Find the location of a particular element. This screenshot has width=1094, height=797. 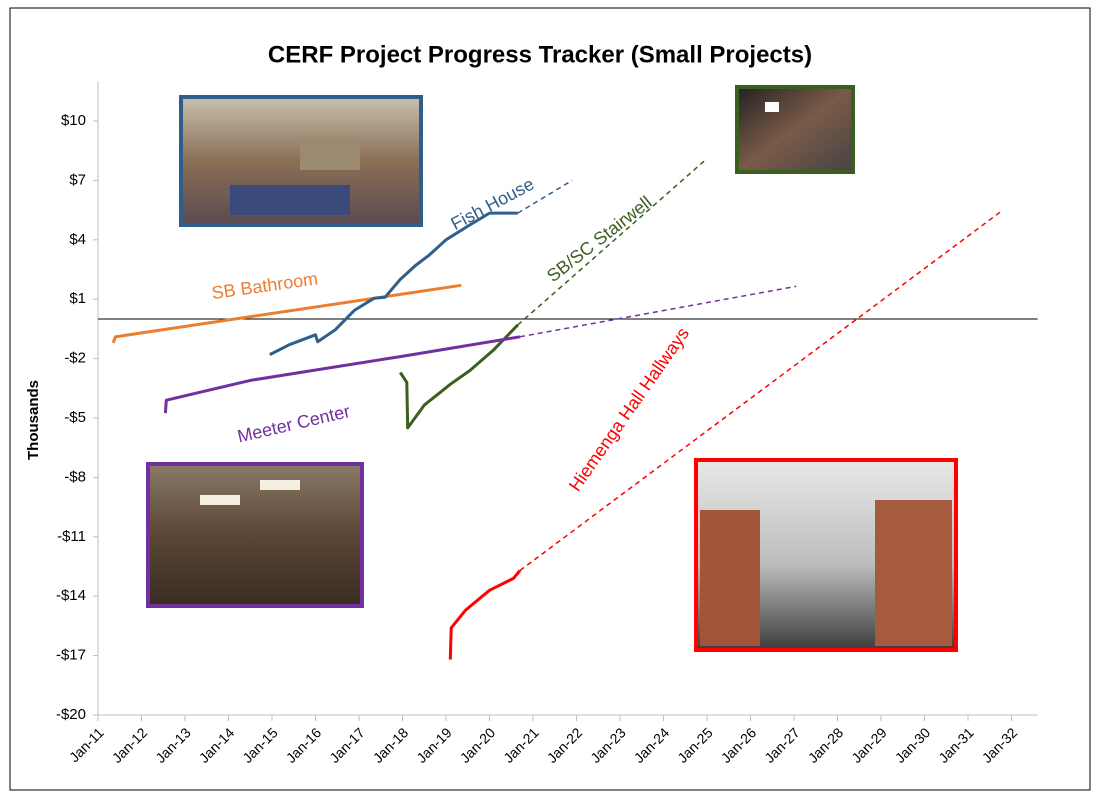

series-label: Fish House is located at coordinates (493, 204).